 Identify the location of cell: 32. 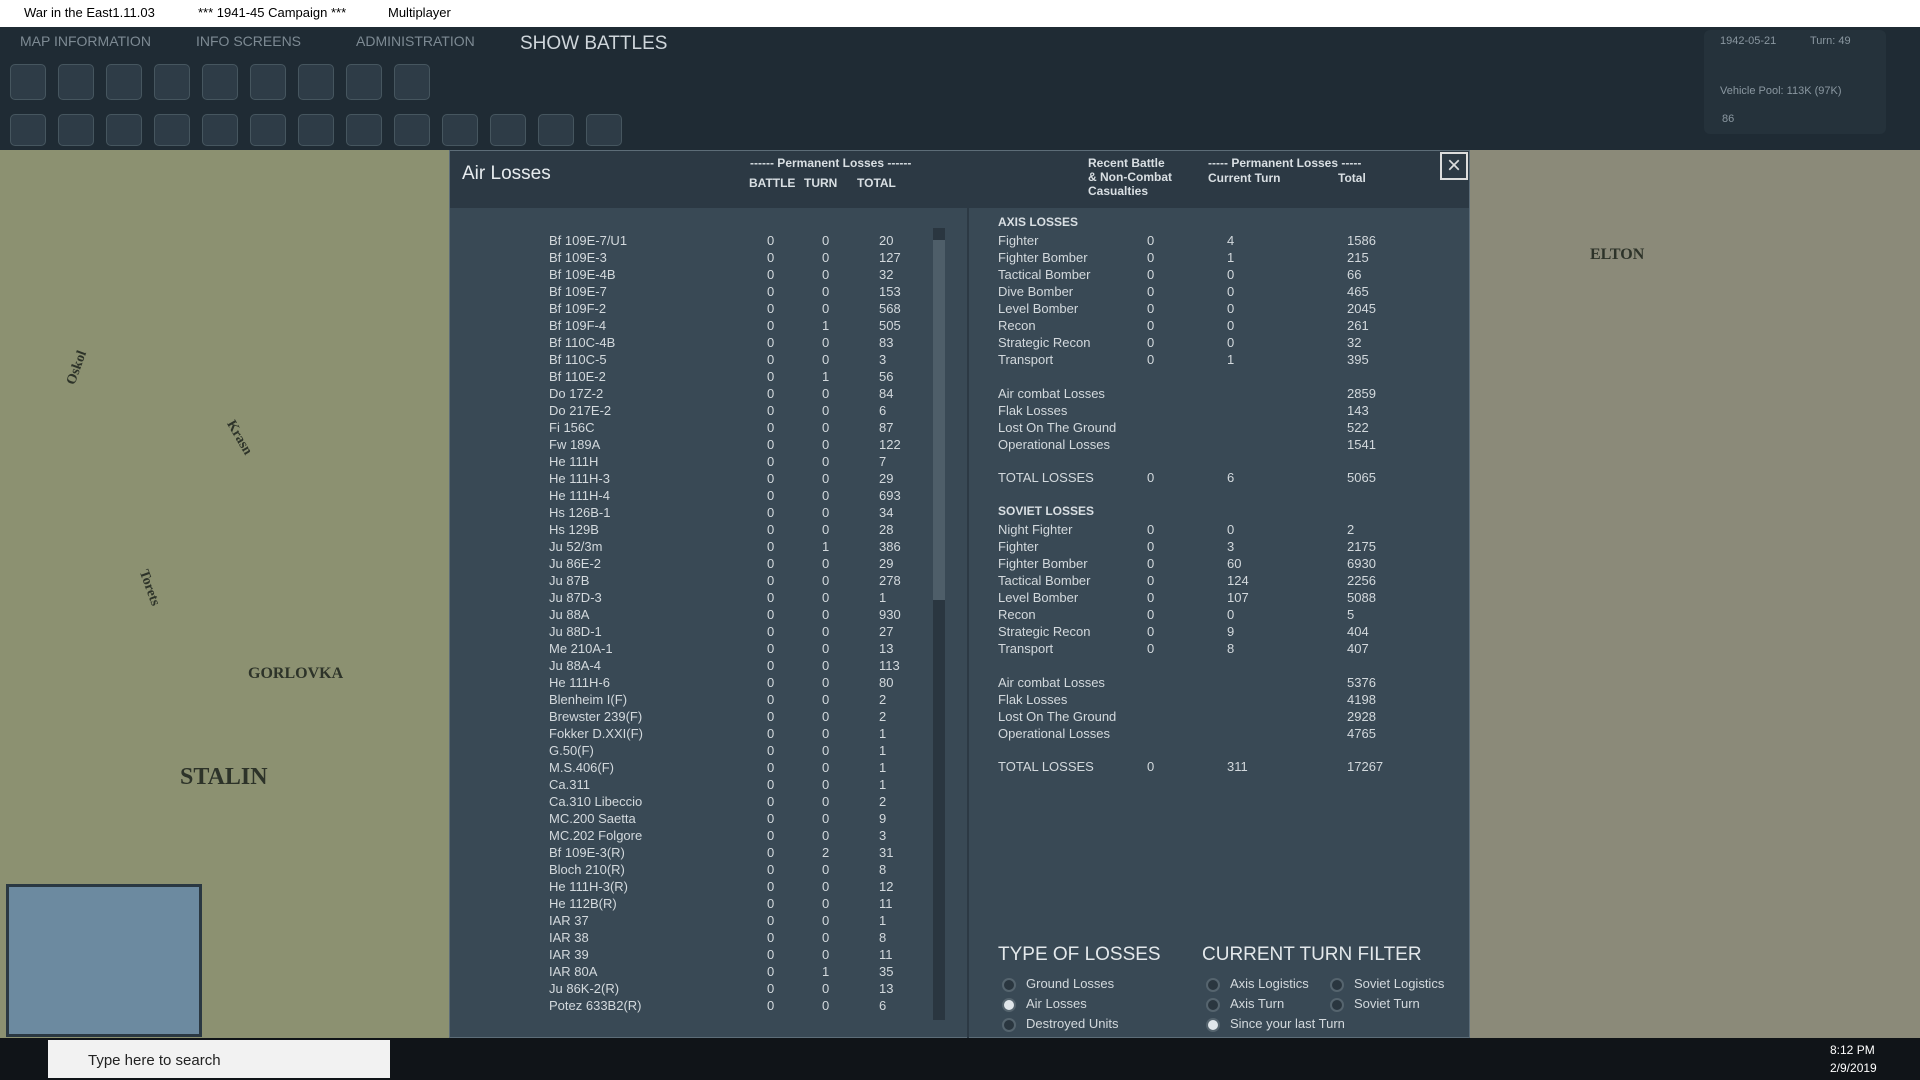
(1354, 342).